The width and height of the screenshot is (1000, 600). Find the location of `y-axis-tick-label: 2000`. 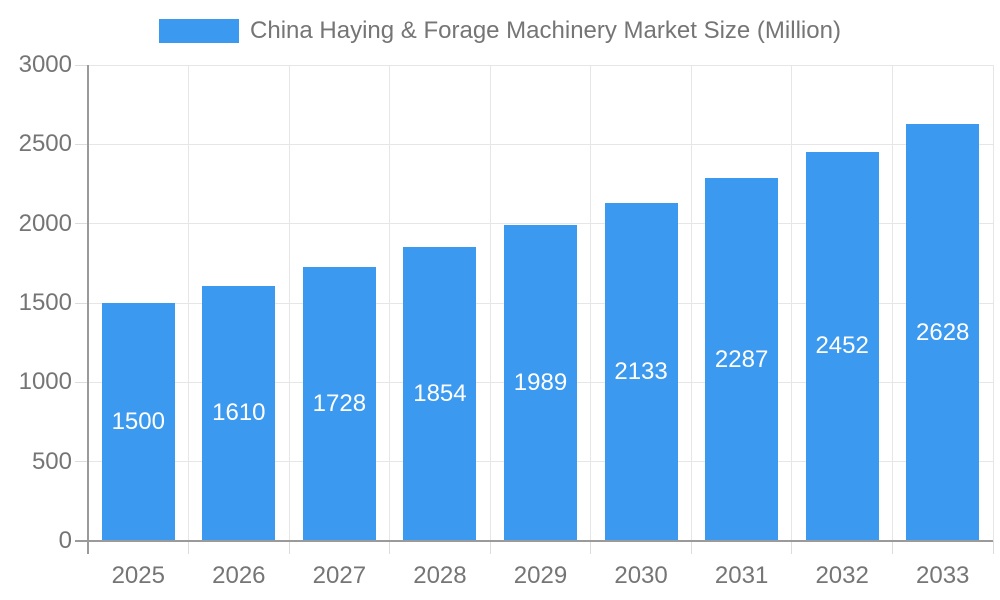

y-axis-tick-label: 2000 is located at coordinates (45, 223).